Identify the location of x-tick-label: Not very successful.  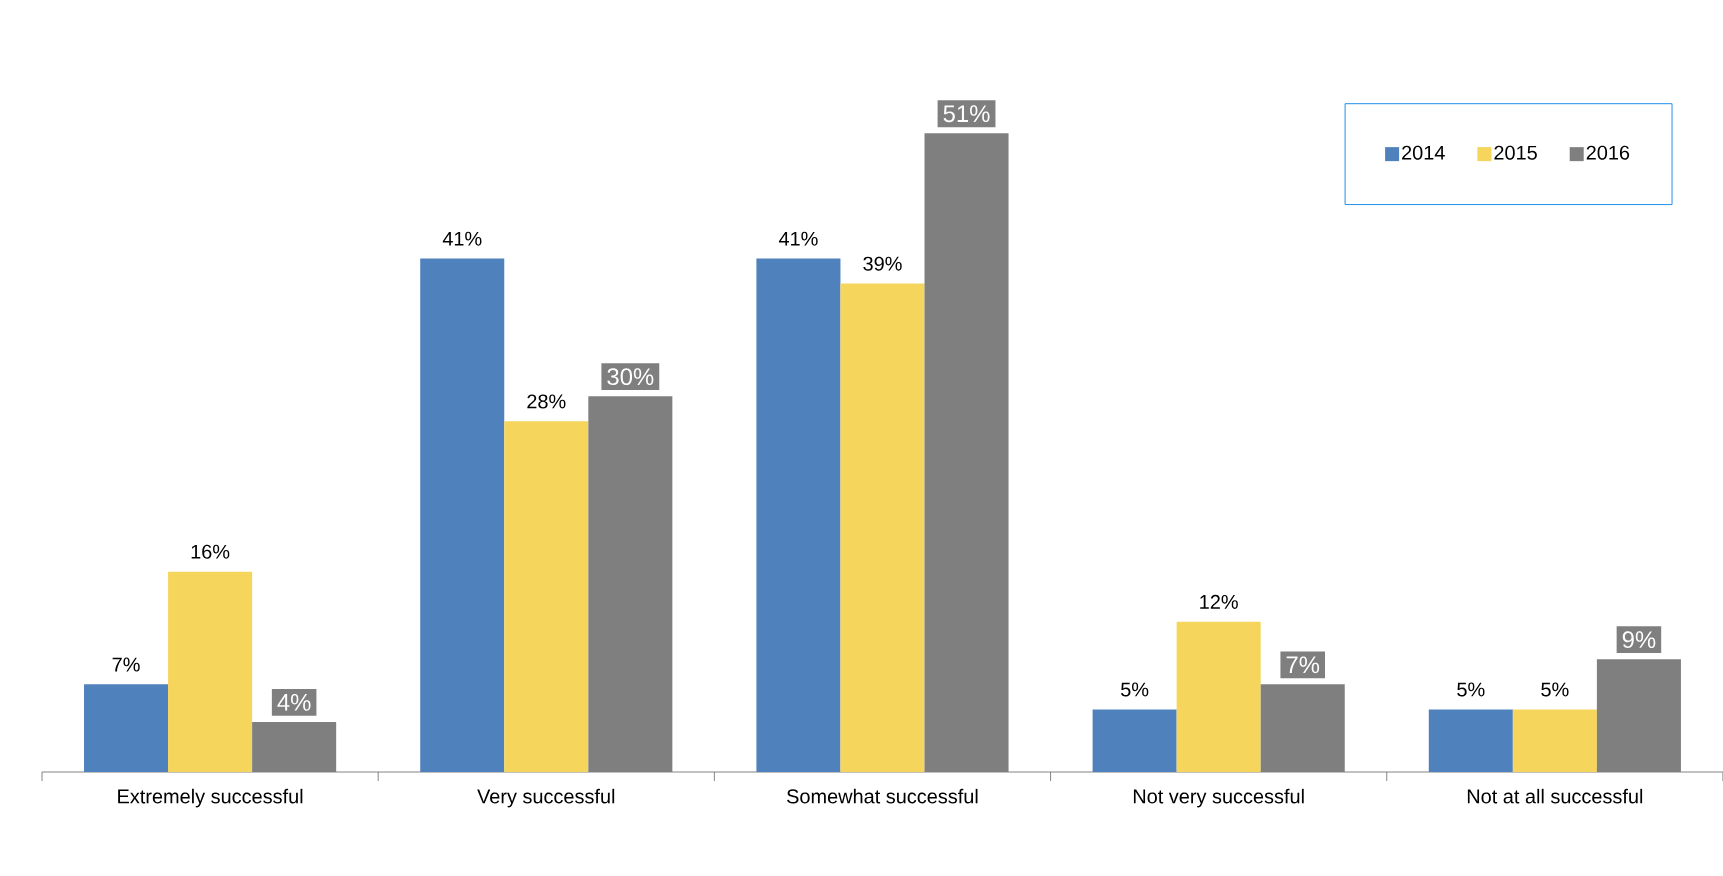
(1218, 798).